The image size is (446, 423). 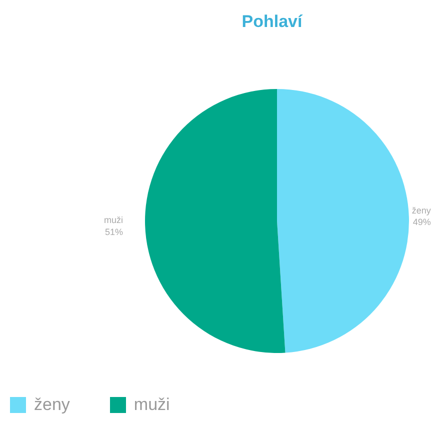 I want to click on legend-label: ženy, so click(x=52, y=405).